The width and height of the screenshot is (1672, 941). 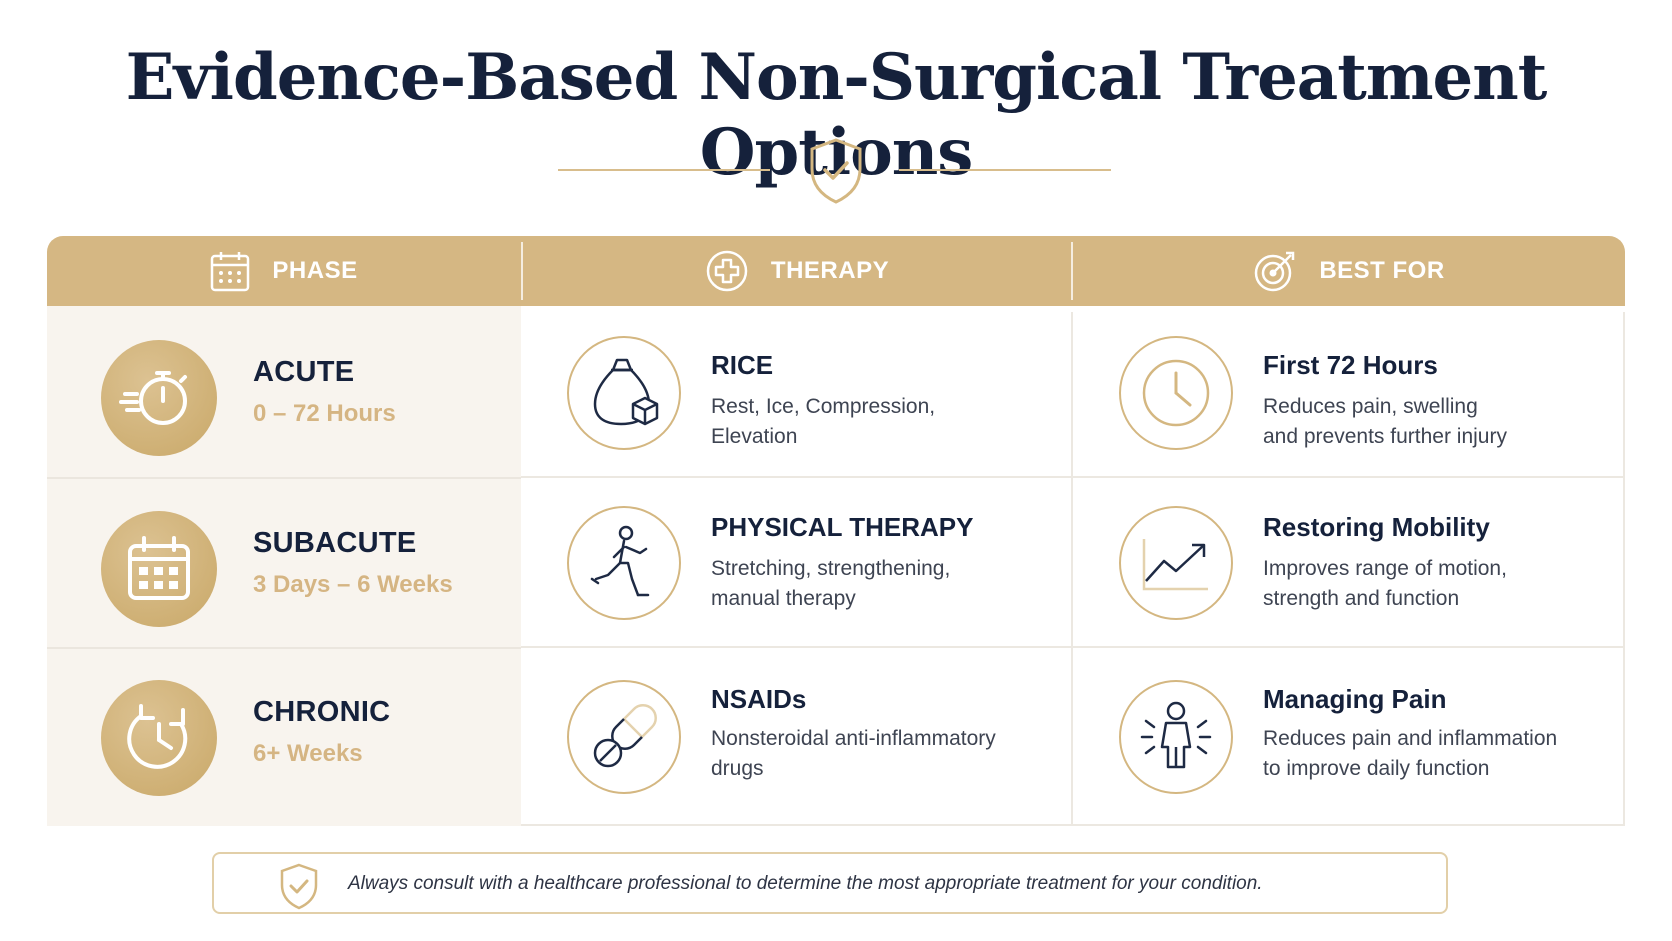 I want to click on header-phase-label: PHASE, so click(x=315, y=270).